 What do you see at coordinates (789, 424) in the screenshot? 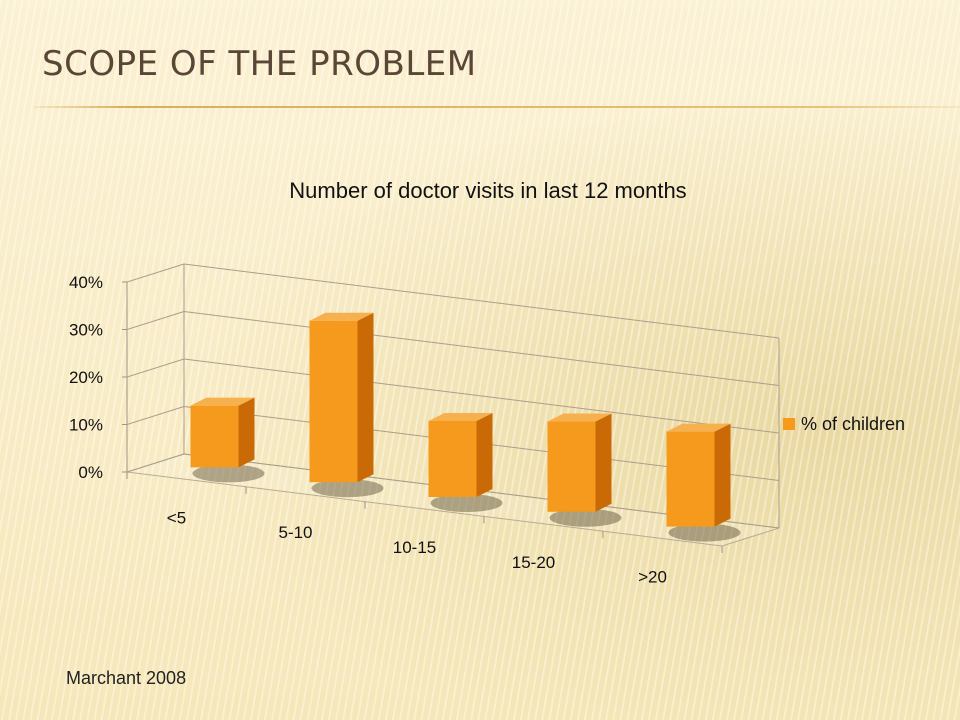
I see `legend-swatch` at bounding box center [789, 424].